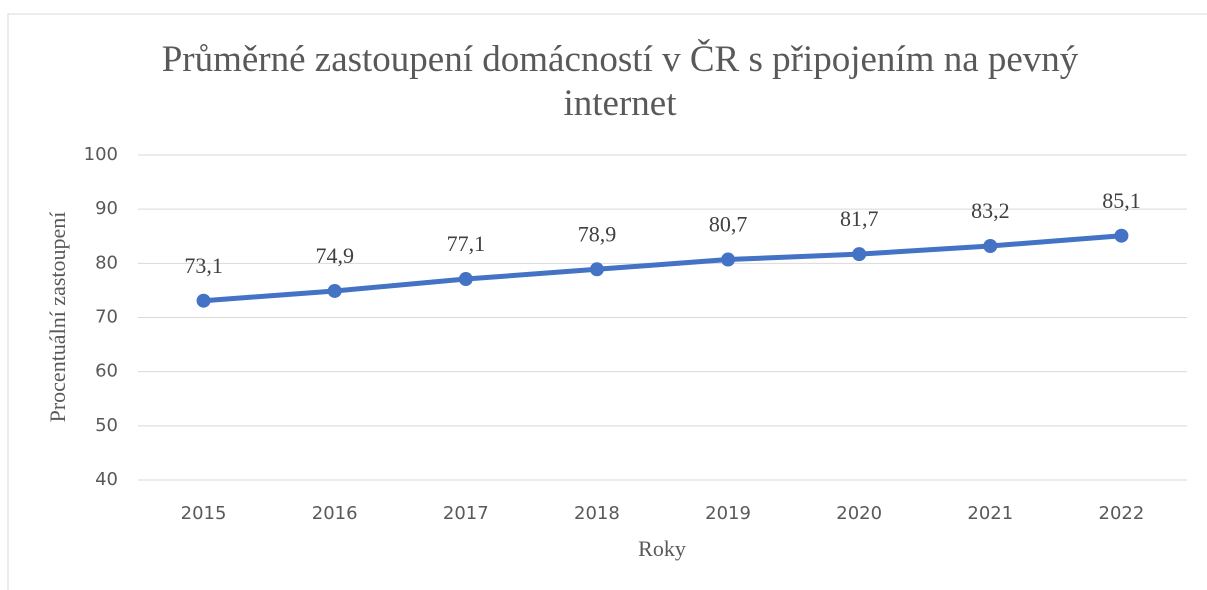 The height and width of the screenshot is (590, 1207). Describe the element at coordinates (57, 317) in the screenshot. I see `y-axis-label: Procentuální zastoupení` at that location.